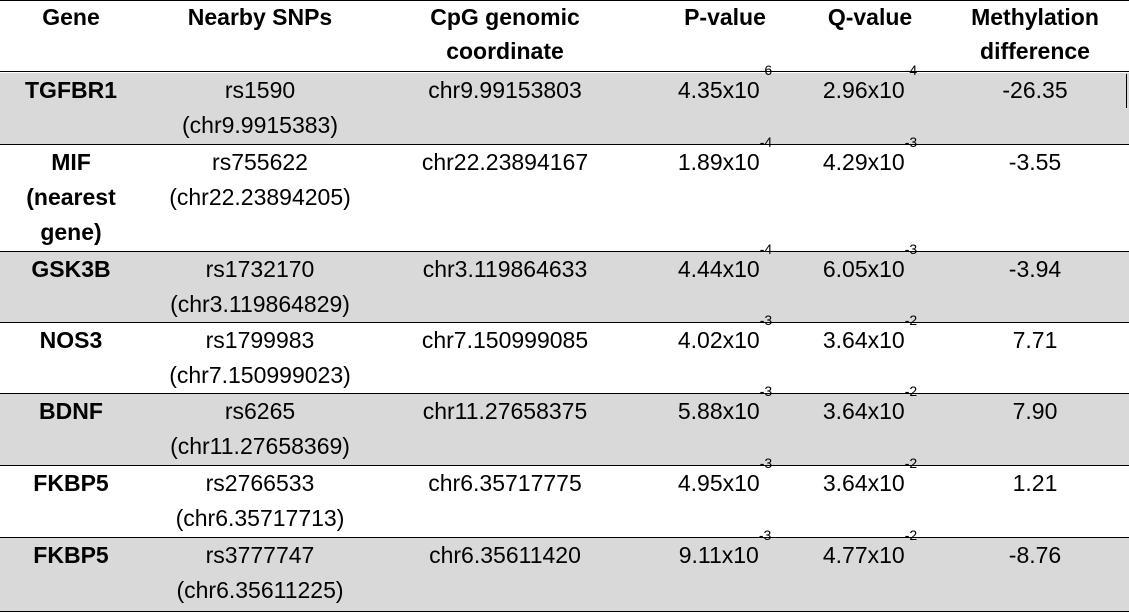 The width and height of the screenshot is (1129, 614). I want to click on methylation-difference: 1.21, so click(1035, 483).